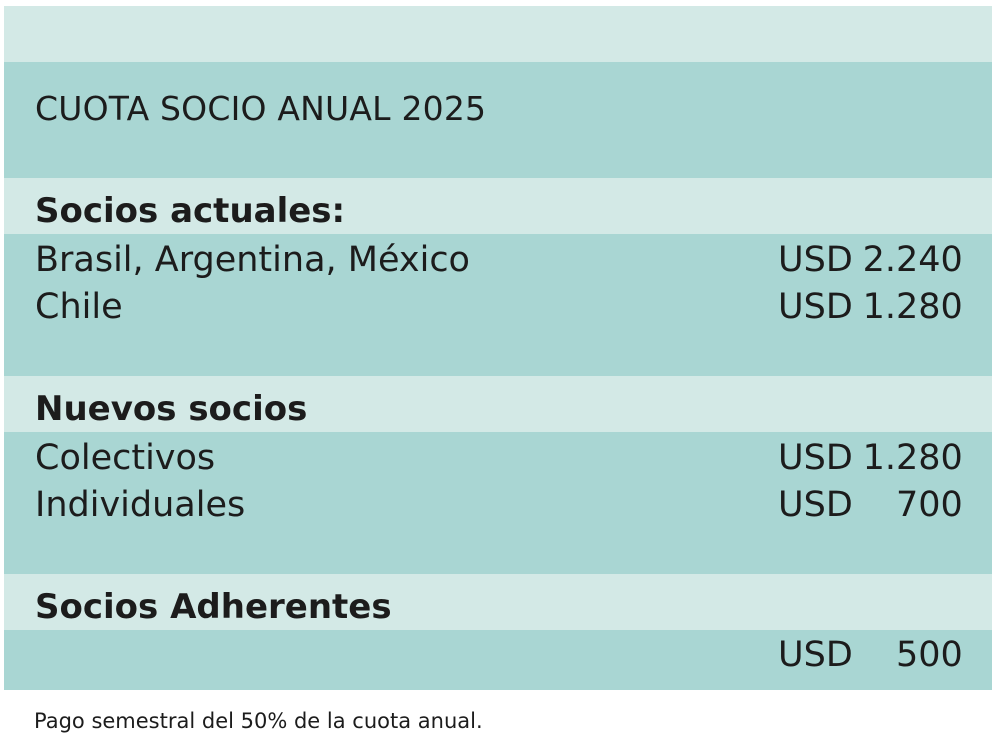  I want to click on row-label: Individuales, so click(140, 505).